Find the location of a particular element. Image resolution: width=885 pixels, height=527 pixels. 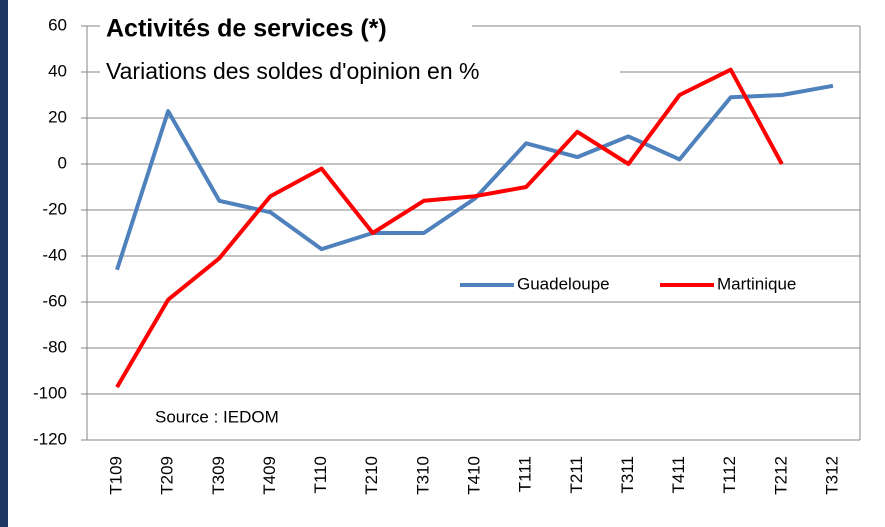

x-tick-label: T110 is located at coordinates (320, 475).